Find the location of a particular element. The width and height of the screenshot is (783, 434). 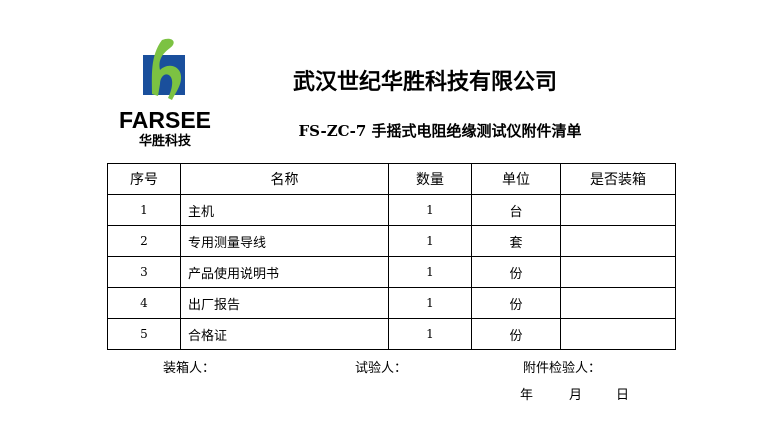

day-label: 日 is located at coordinates (623, 395).